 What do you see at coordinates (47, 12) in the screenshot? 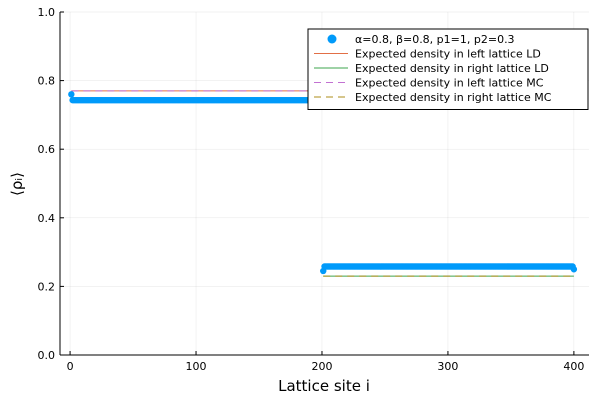
I see `y-tick-label: 1.0` at bounding box center [47, 12].